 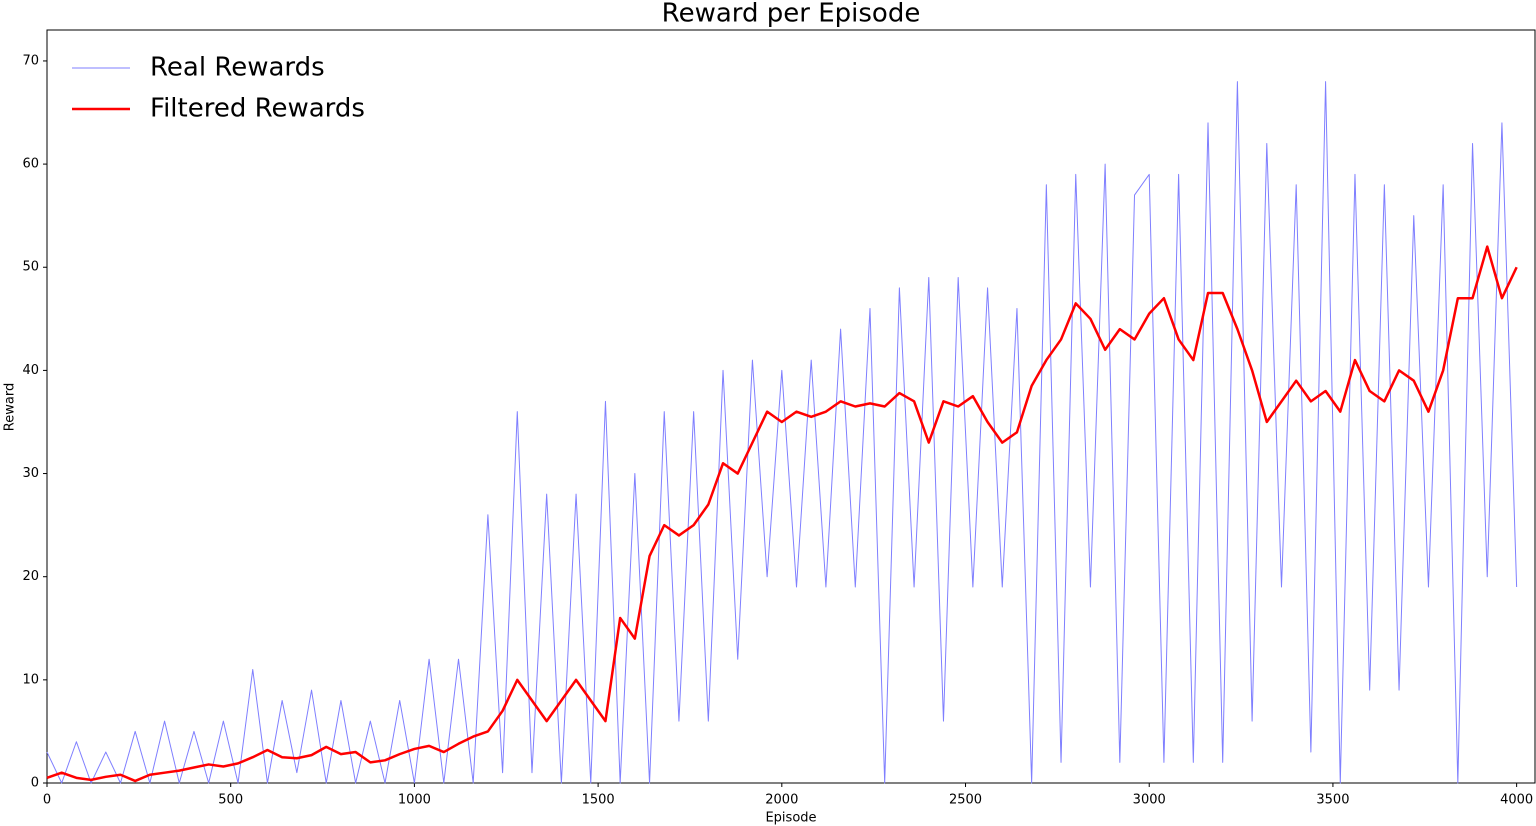 I want to click on x-axis-label: Episode, so click(x=790, y=818).